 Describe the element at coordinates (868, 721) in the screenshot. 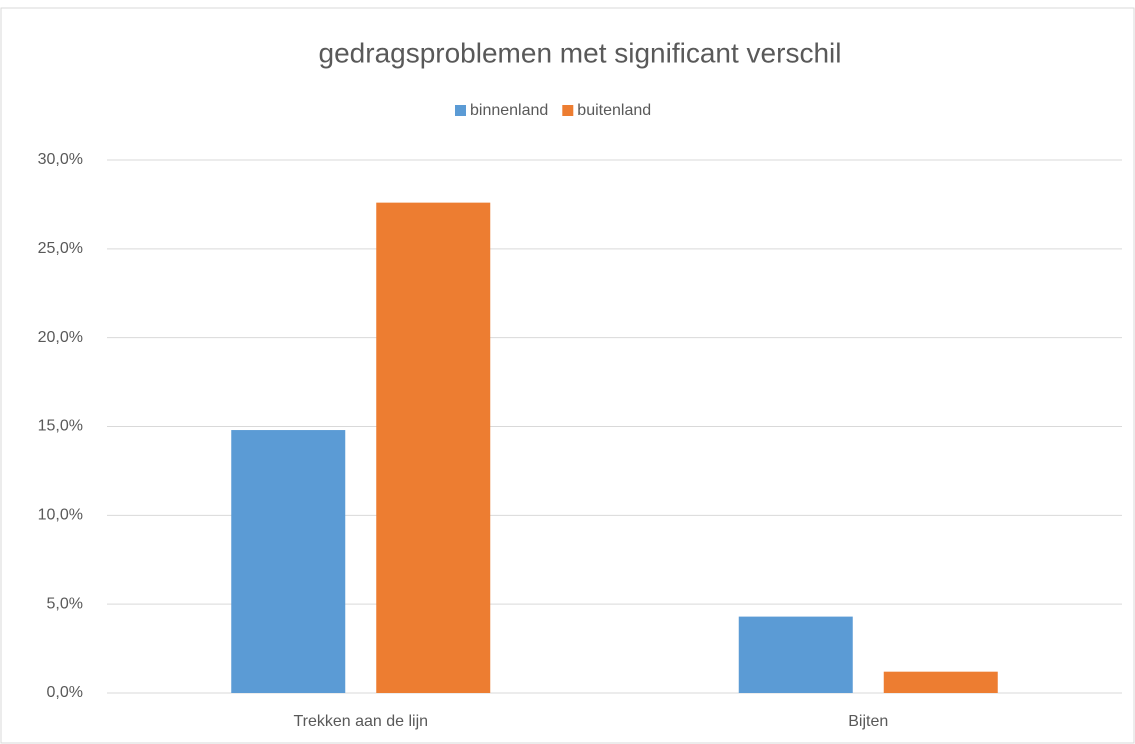

I see `x-tick-label: Bijten` at that location.